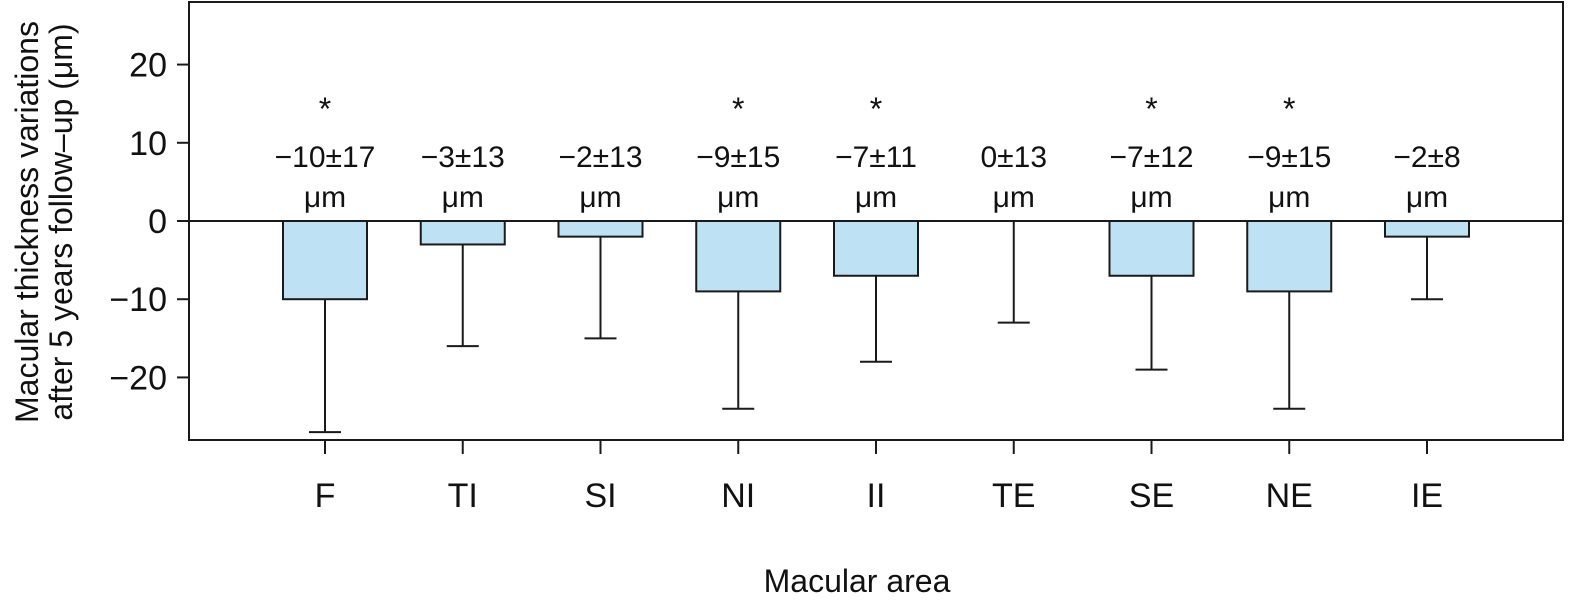 This screenshot has width=1587, height=607. Describe the element at coordinates (325, 260) in the screenshot. I see `bar-f` at that location.